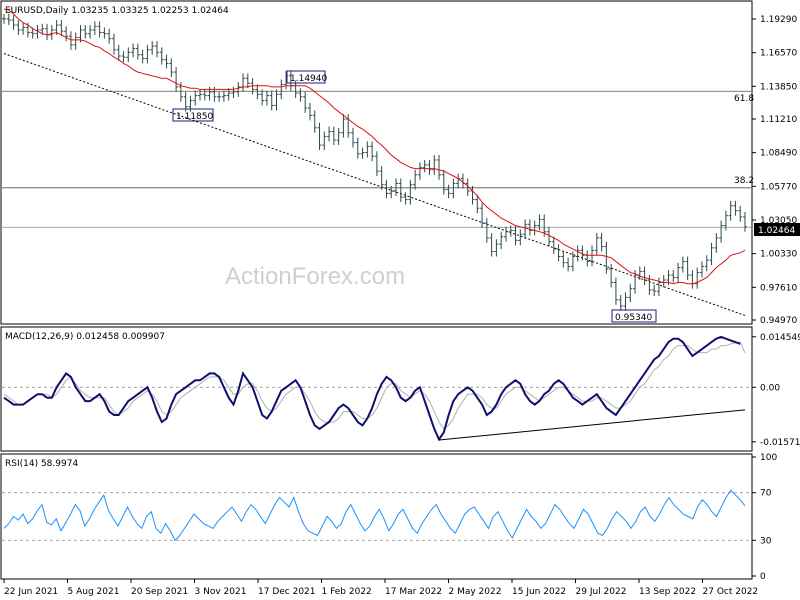 The height and width of the screenshot is (600, 800). Describe the element at coordinates (766, 541) in the screenshot. I see `rsi-y-tick-label: 30` at that location.